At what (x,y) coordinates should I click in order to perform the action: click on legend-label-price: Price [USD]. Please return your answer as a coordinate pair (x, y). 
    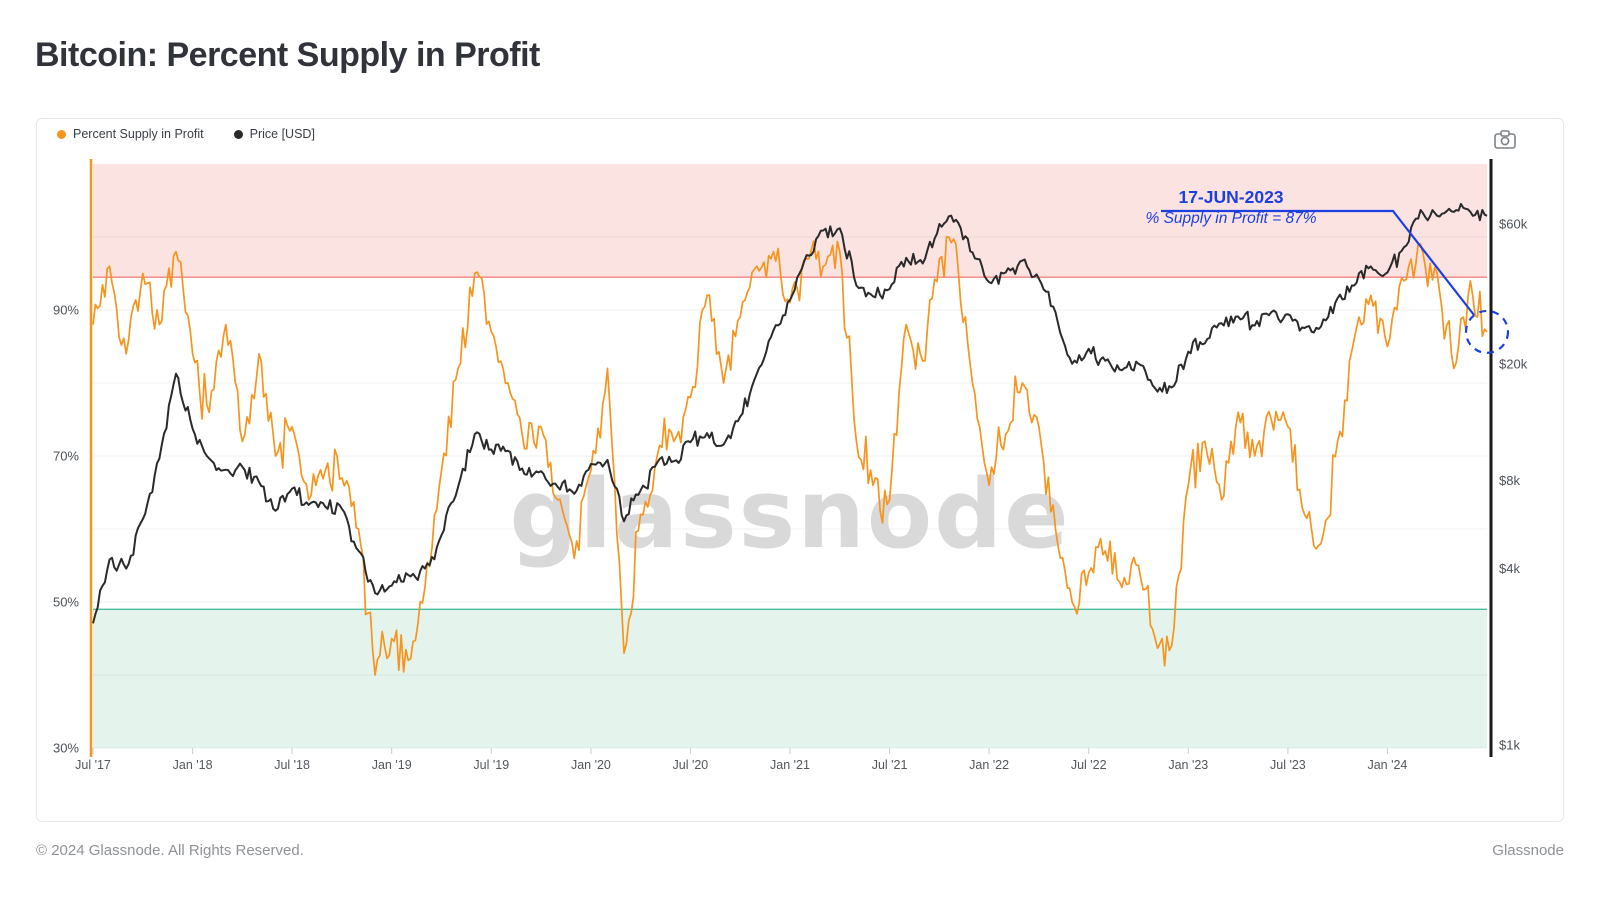
    Looking at the image, I should click on (282, 134).